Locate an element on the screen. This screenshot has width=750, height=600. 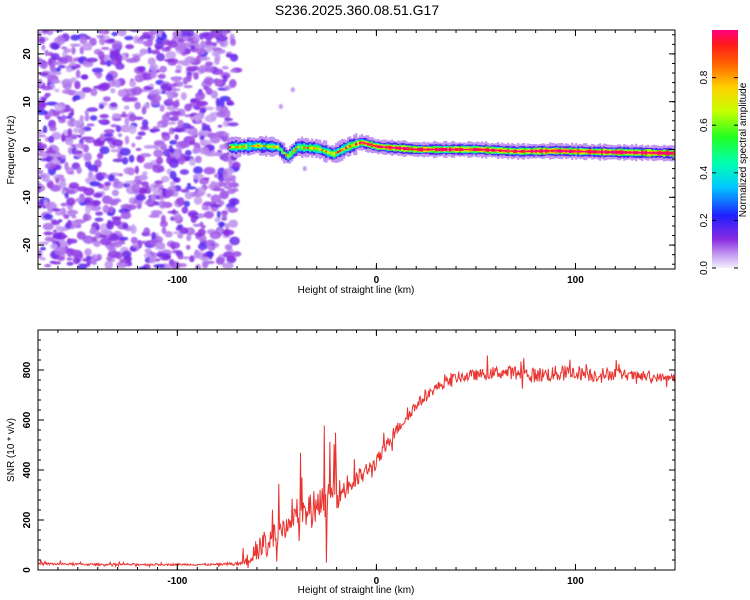
x-tick-label: 100 is located at coordinates (575, 280).